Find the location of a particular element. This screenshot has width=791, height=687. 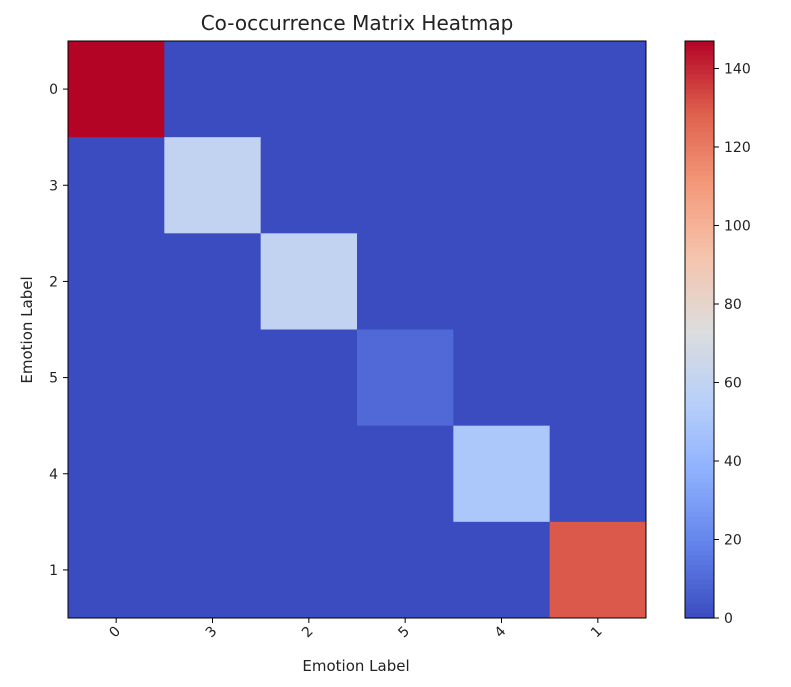

colorbar-tick-label: 20 is located at coordinates (733, 540).